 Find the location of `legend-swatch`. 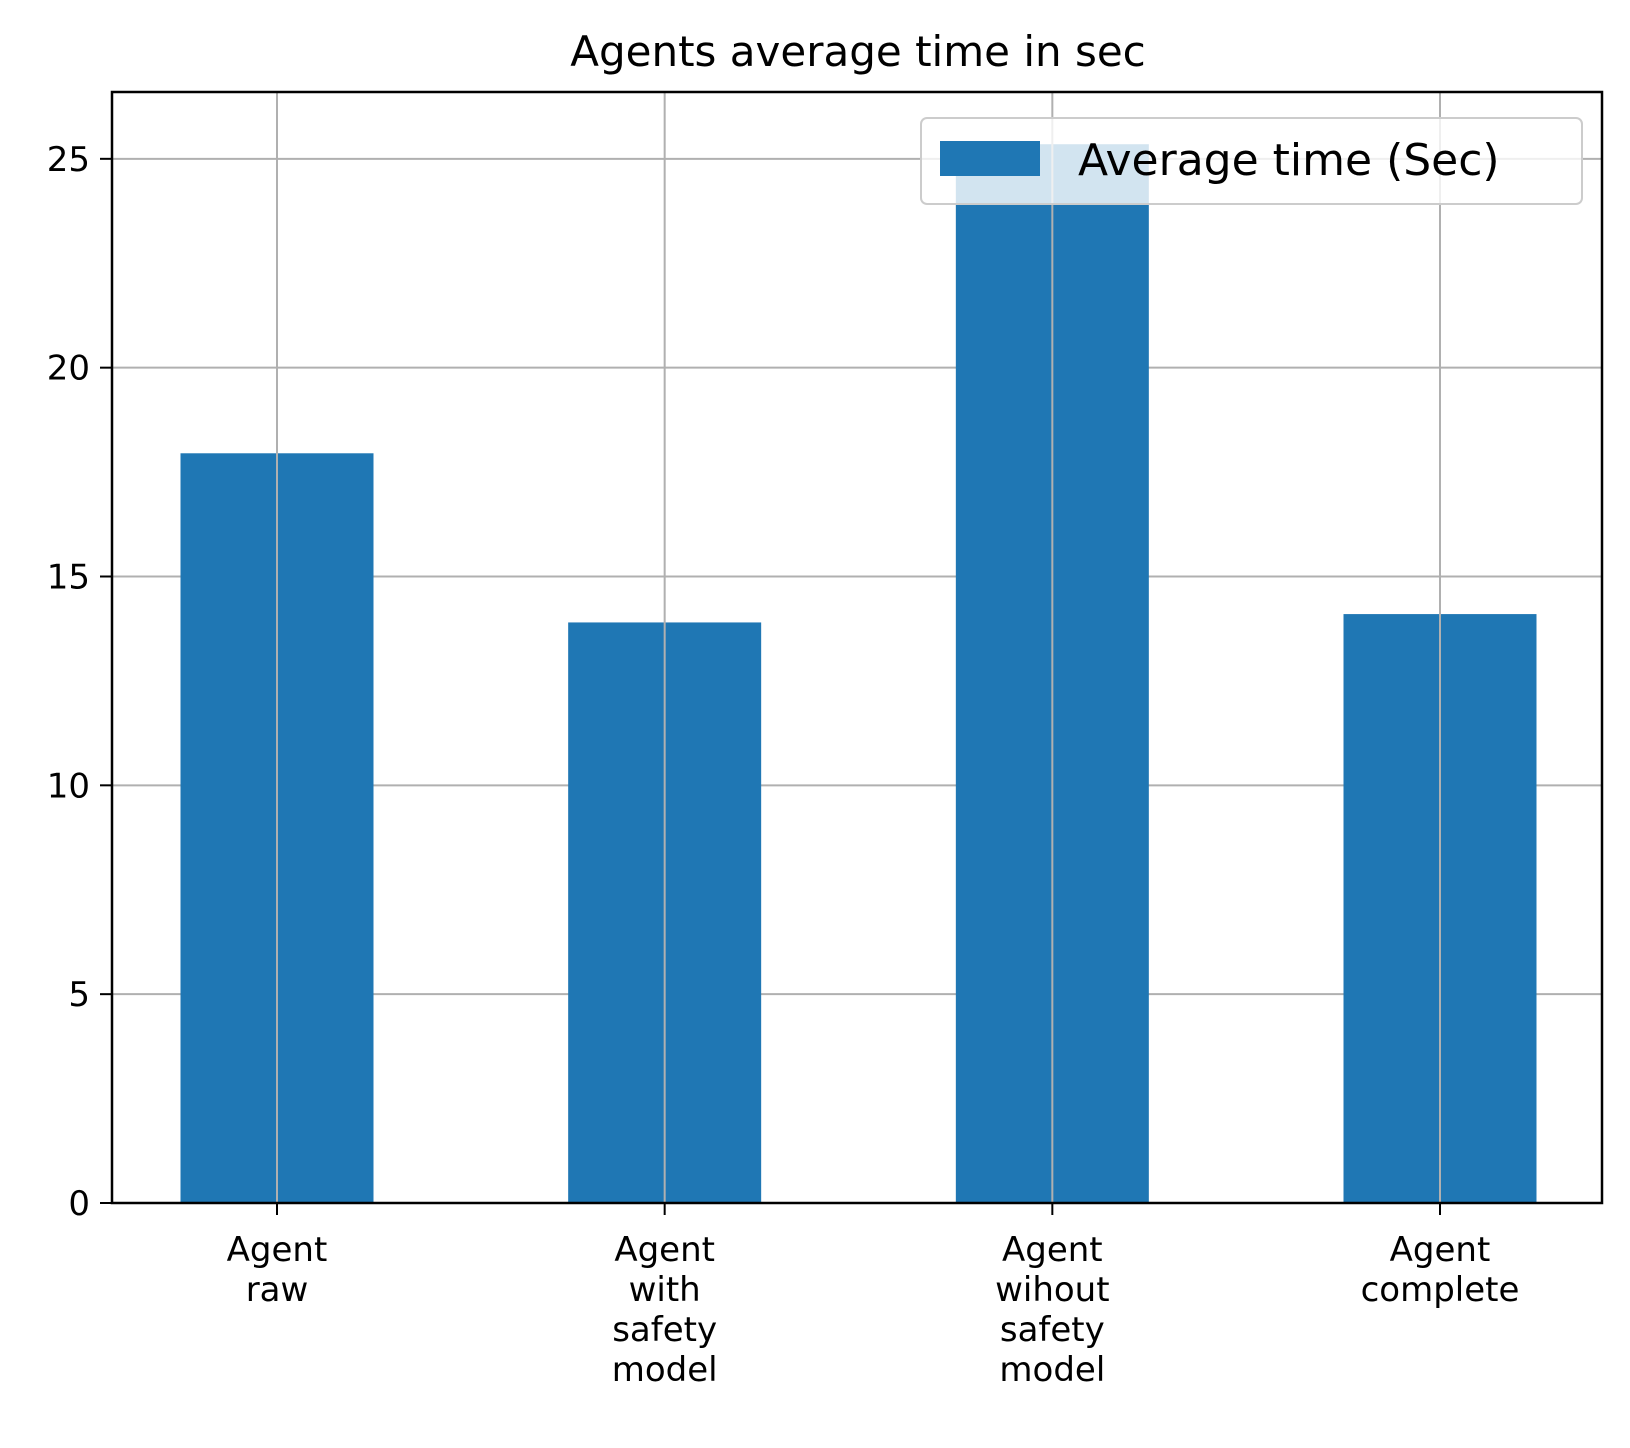

legend-swatch is located at coordinates (990, 158).